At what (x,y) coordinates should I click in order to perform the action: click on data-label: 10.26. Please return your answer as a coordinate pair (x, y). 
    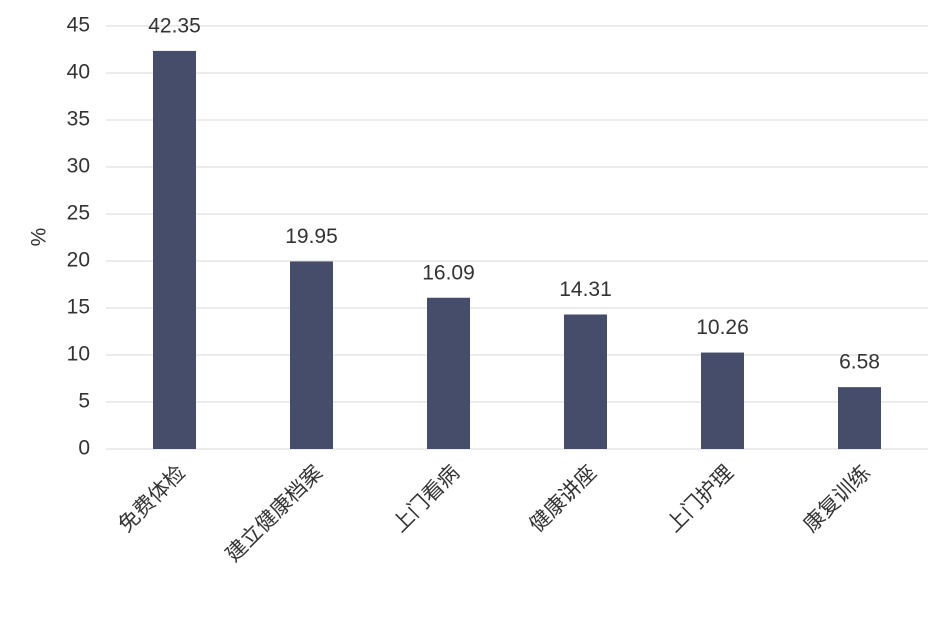
    Looking at the image, I should click on (722, 327).